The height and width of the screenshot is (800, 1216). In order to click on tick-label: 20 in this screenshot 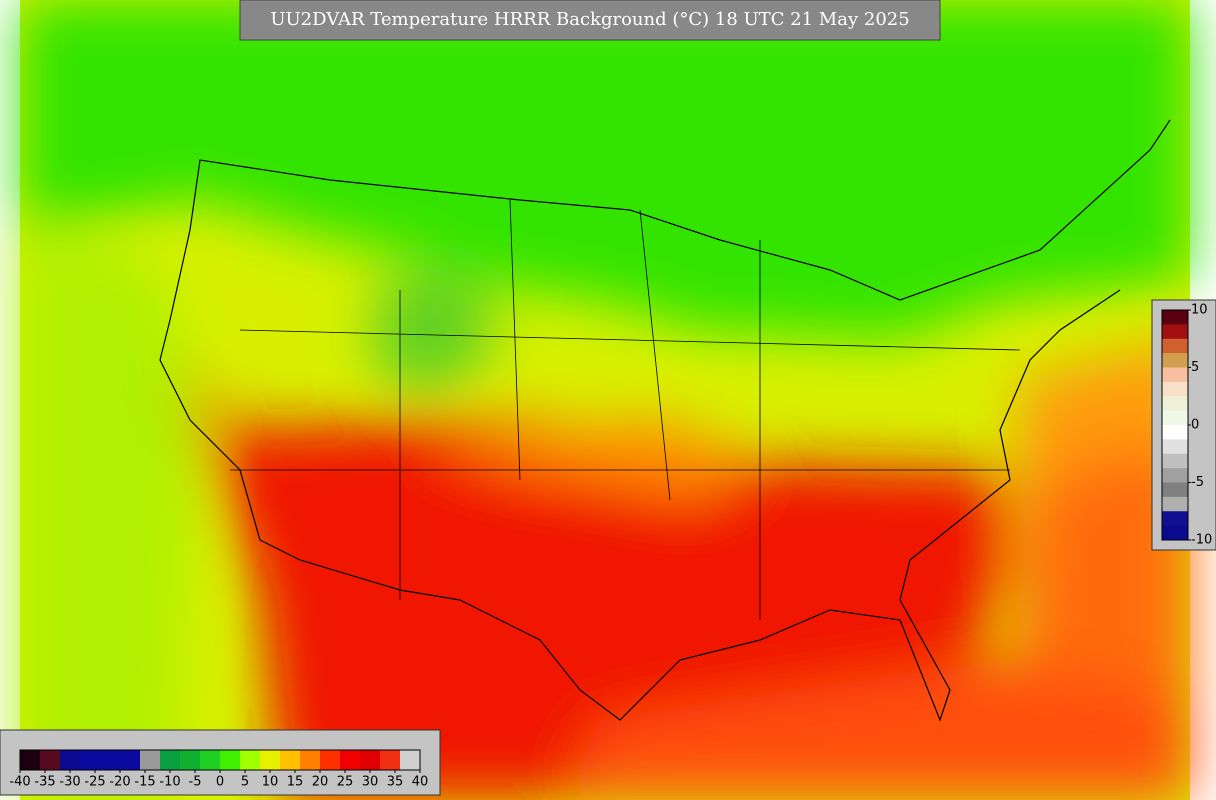, I will do `click(320, 782)`.